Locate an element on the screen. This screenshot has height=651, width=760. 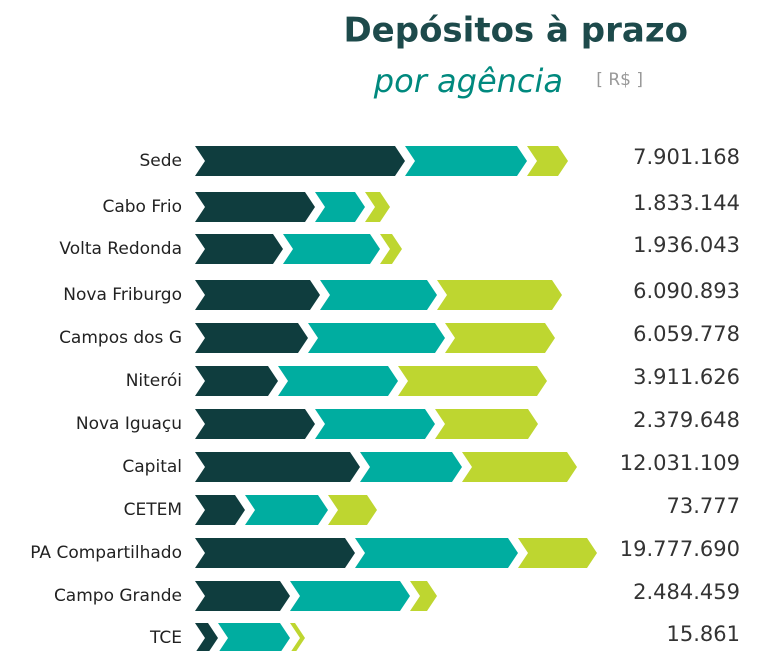
value-label: 2.379.648 is located at coordinates (686, 420).